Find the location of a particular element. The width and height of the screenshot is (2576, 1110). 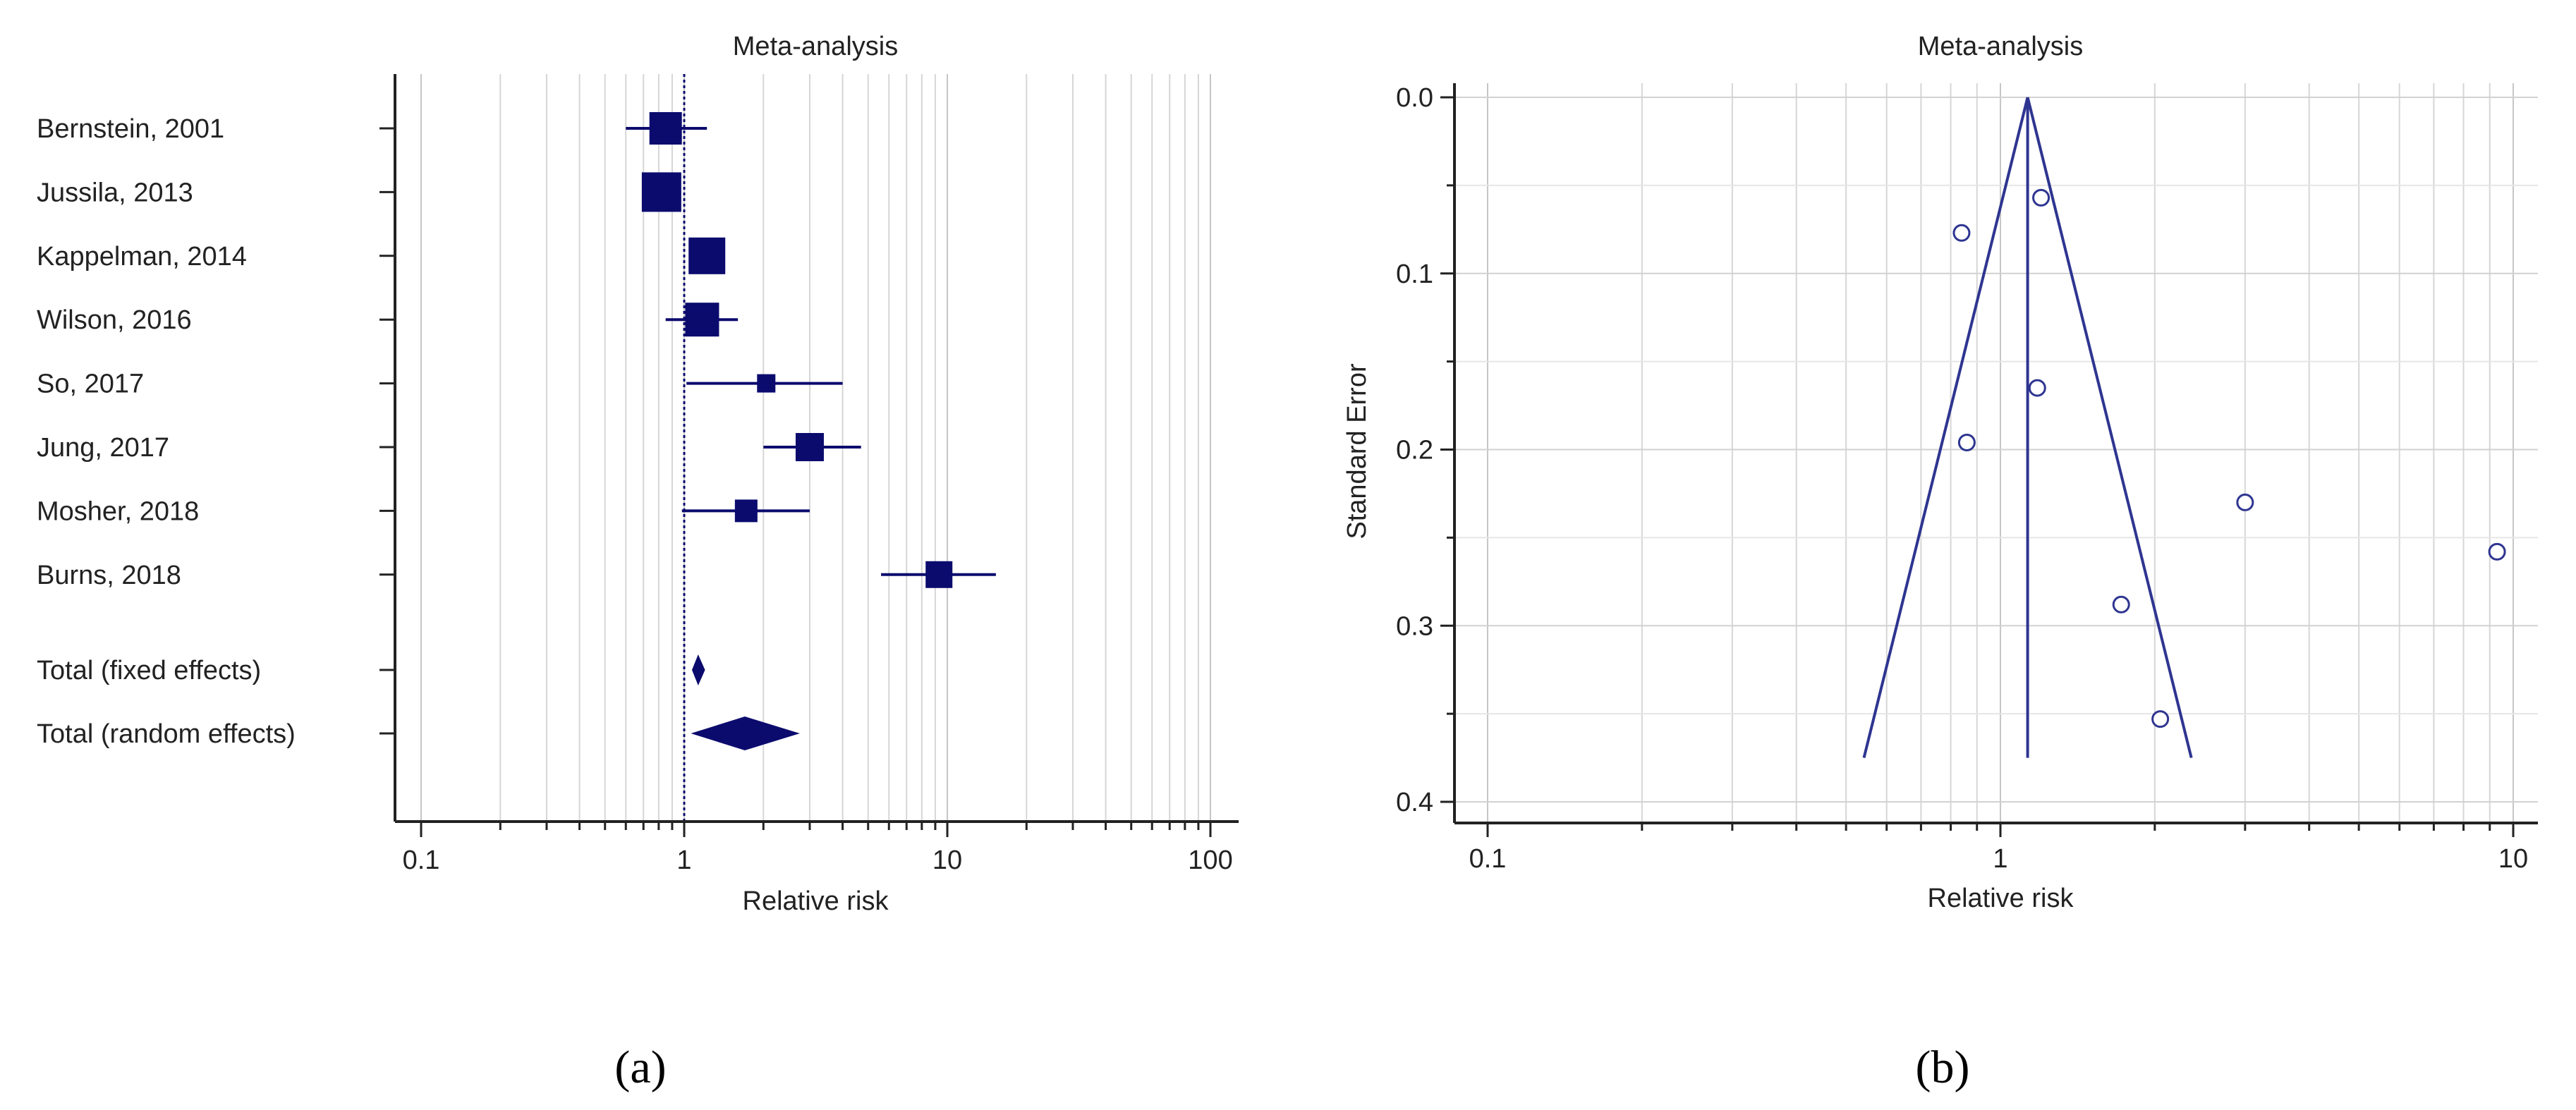

funnel-left-limit is located at coordinates (1946, 428).